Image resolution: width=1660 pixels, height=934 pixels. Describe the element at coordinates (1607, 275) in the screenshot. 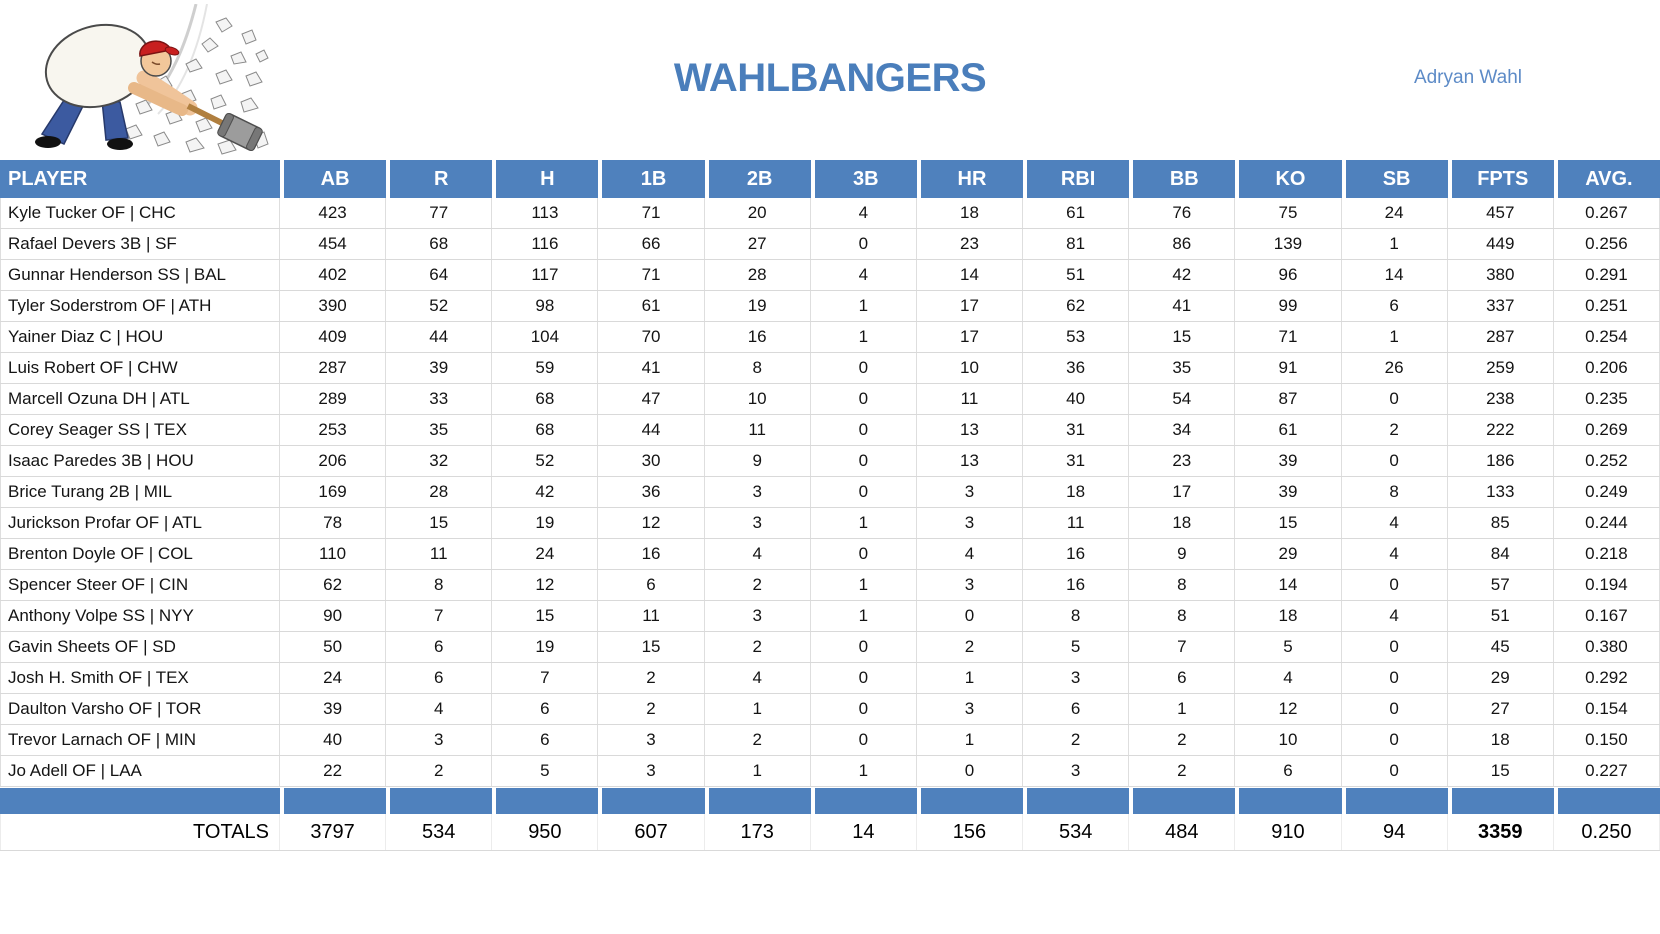

I see `stat-cell: 0.291` at that location.